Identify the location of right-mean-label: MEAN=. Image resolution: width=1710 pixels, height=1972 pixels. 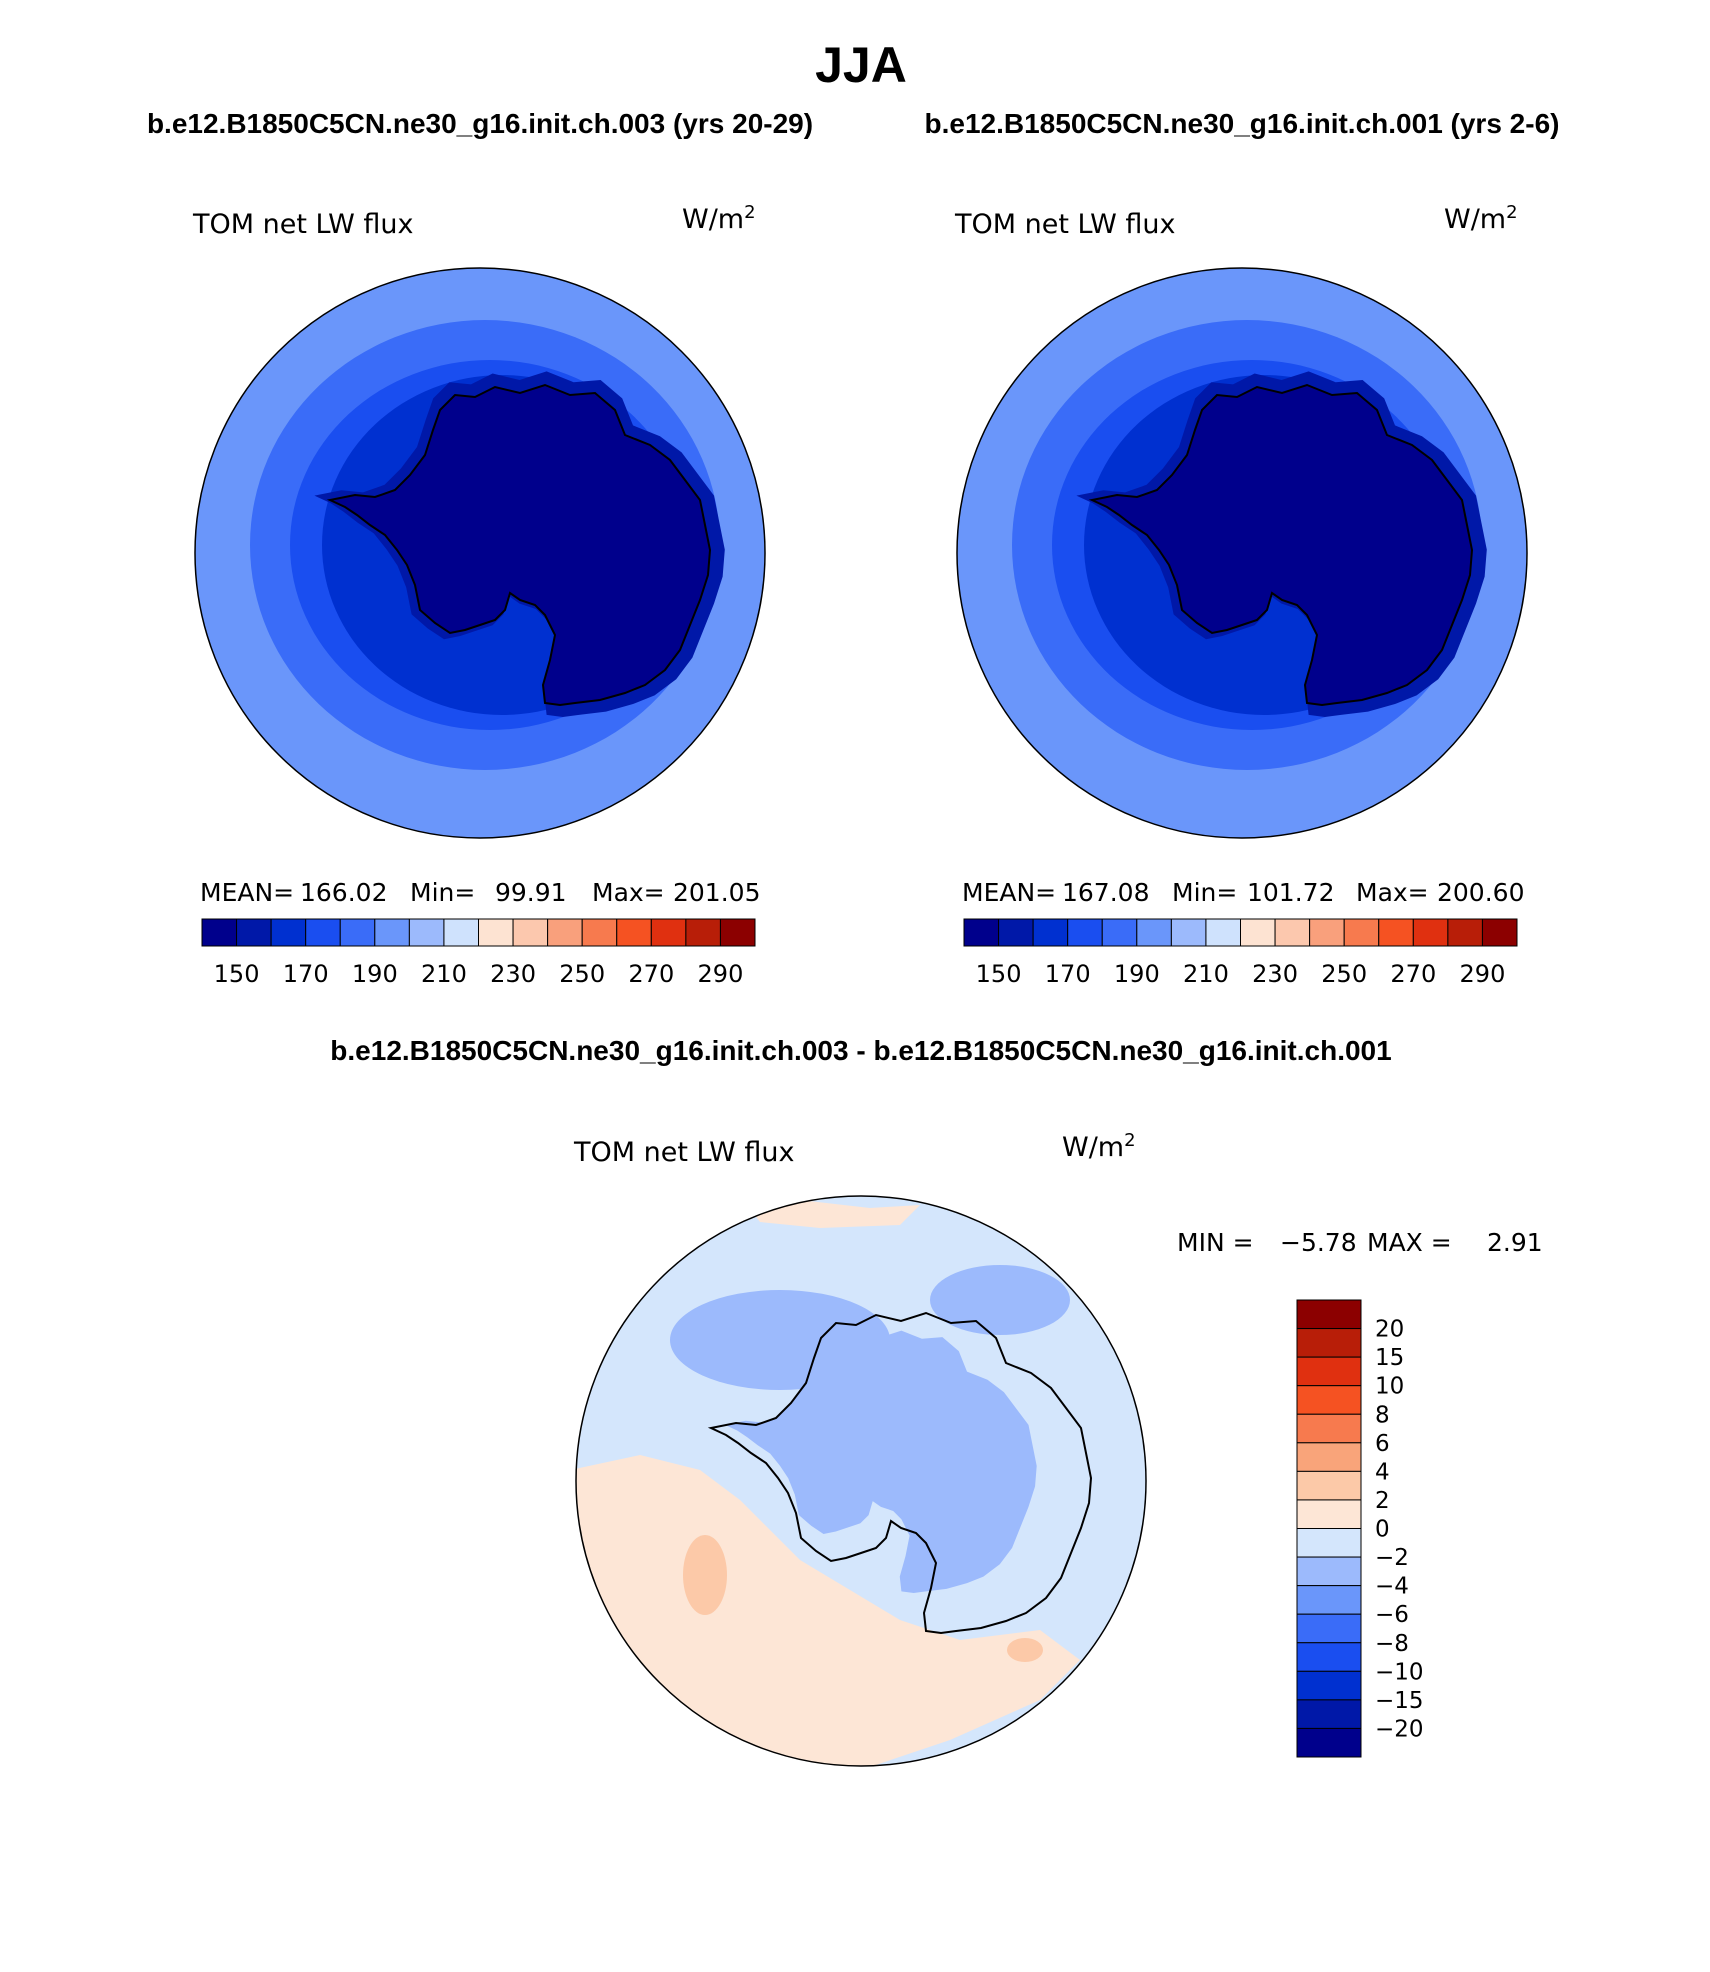
(1009, 892).